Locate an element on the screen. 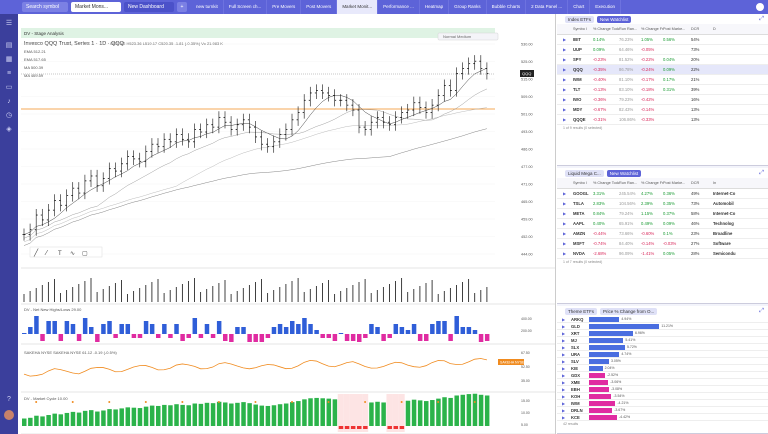 This screenshot has width=768, height=434. col-header: % Change Today is located at coordinates (606, 183).